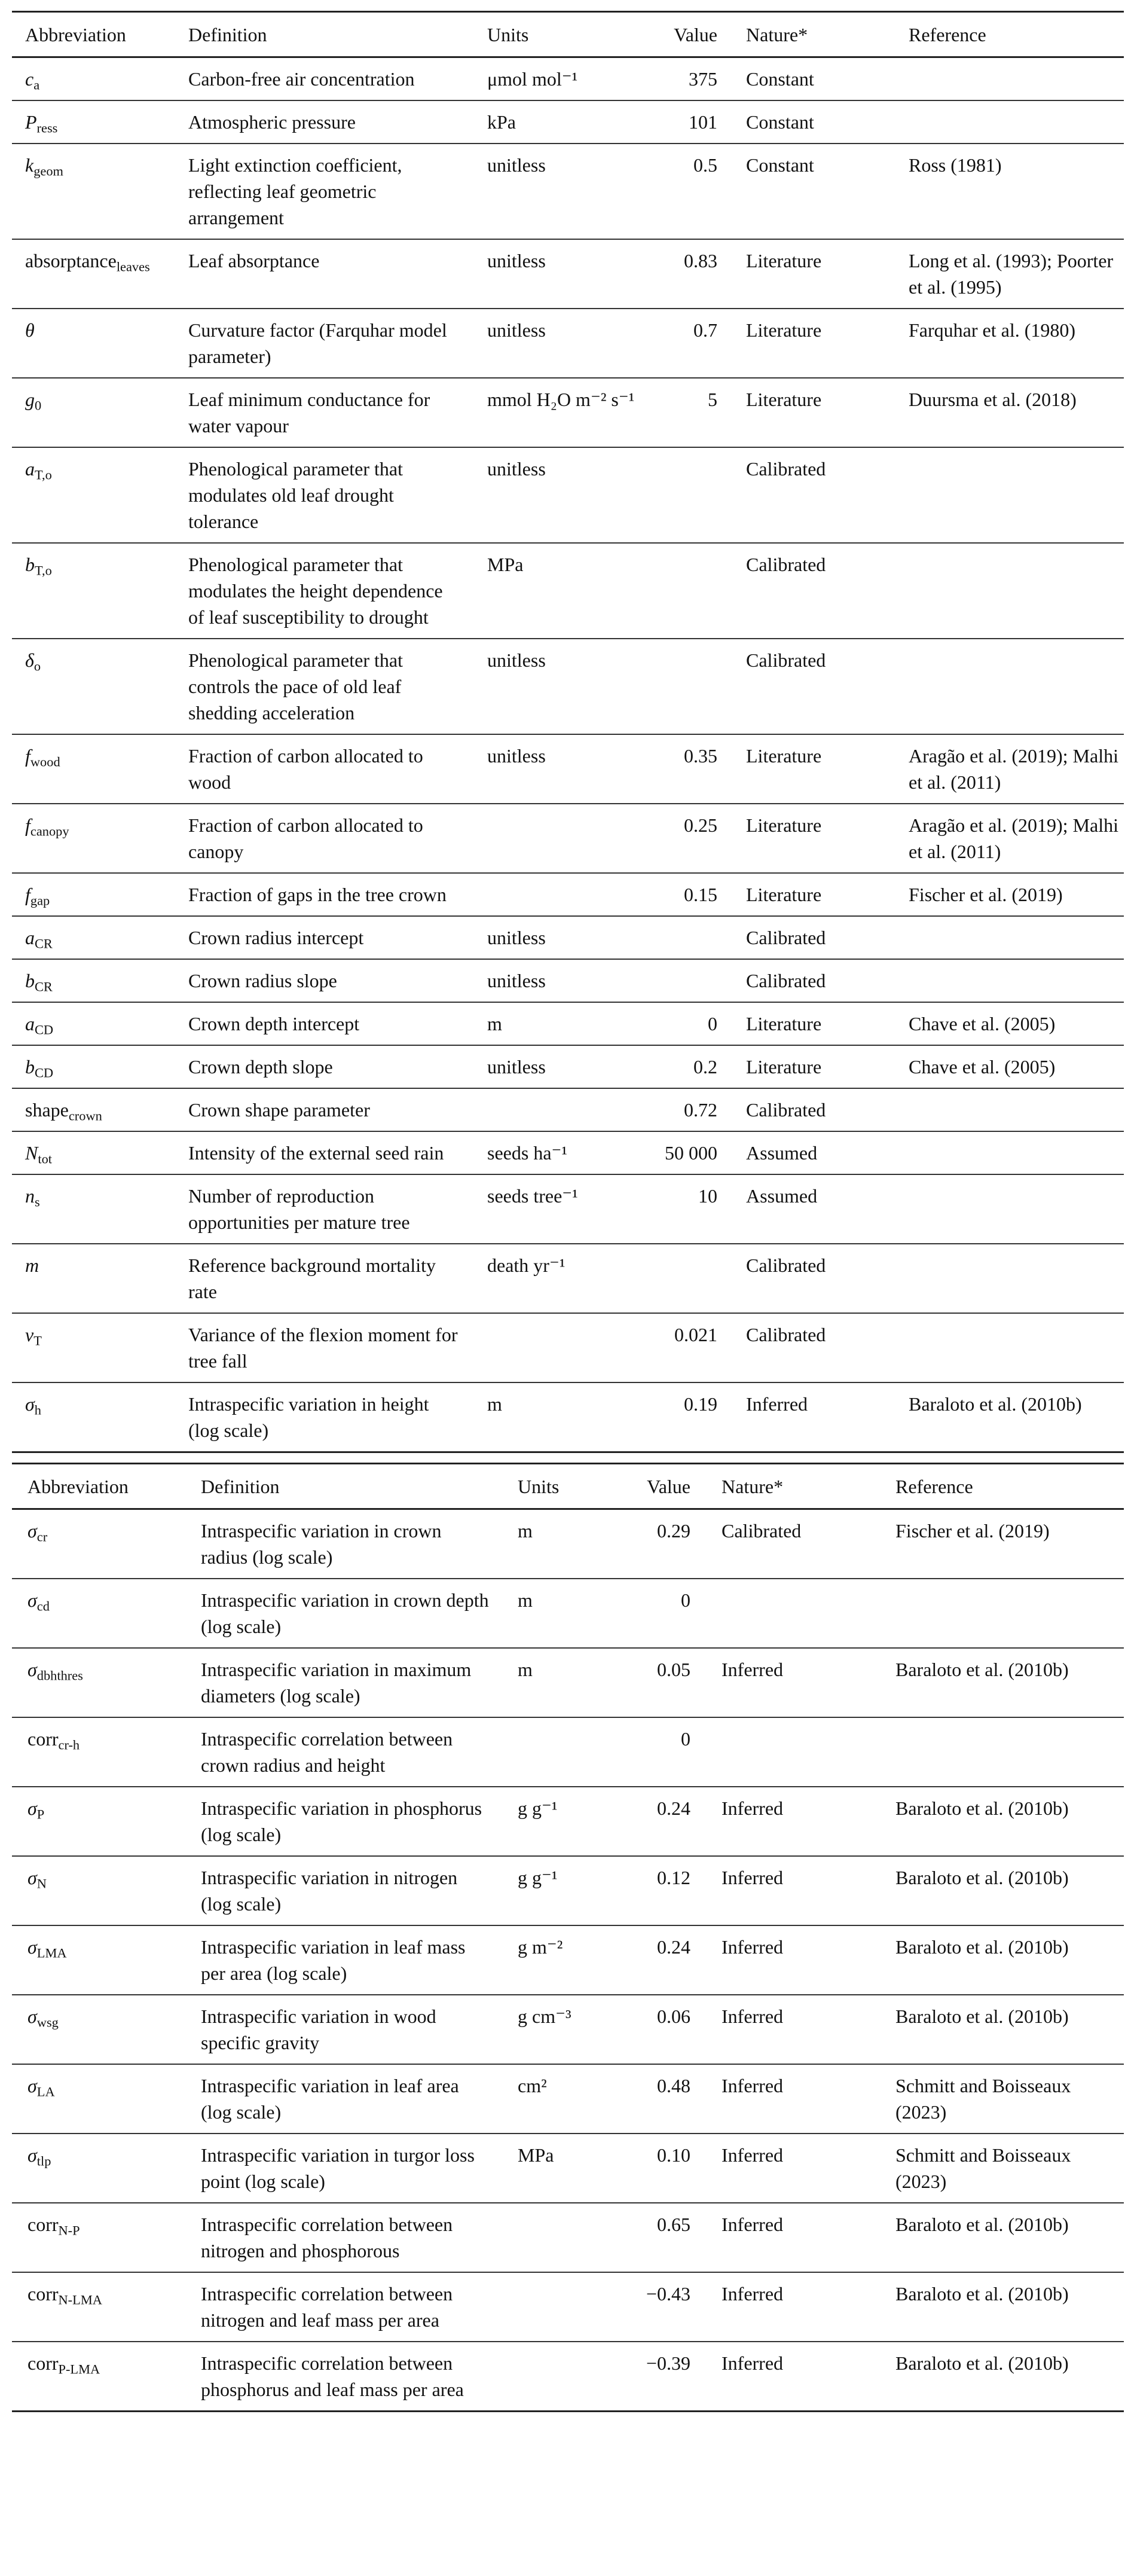 This screenshot has width=1131, height=2576. Describe the element at coordinates (690, 1347) in the screenshot. I see `cell-value: 0.021` at that location.